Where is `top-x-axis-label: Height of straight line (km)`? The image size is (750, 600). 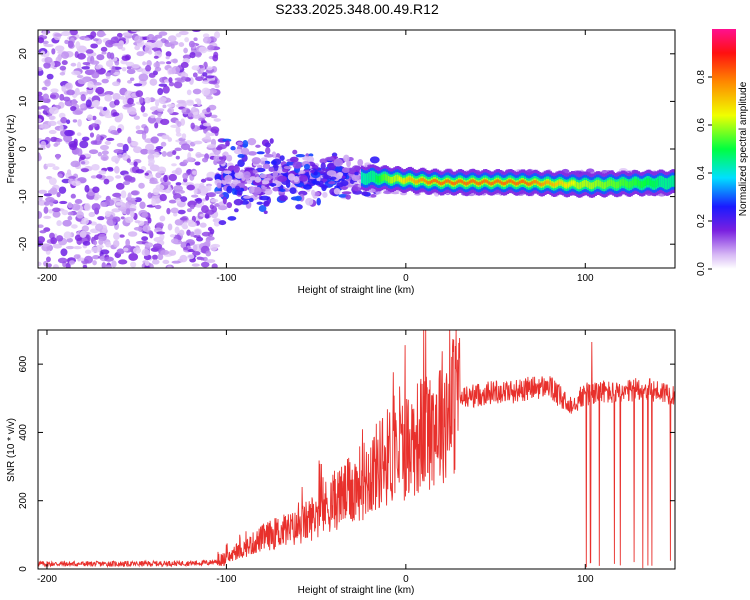 top-x-axis-label: Height of straight line (km) is located at coordinates (356, 290).